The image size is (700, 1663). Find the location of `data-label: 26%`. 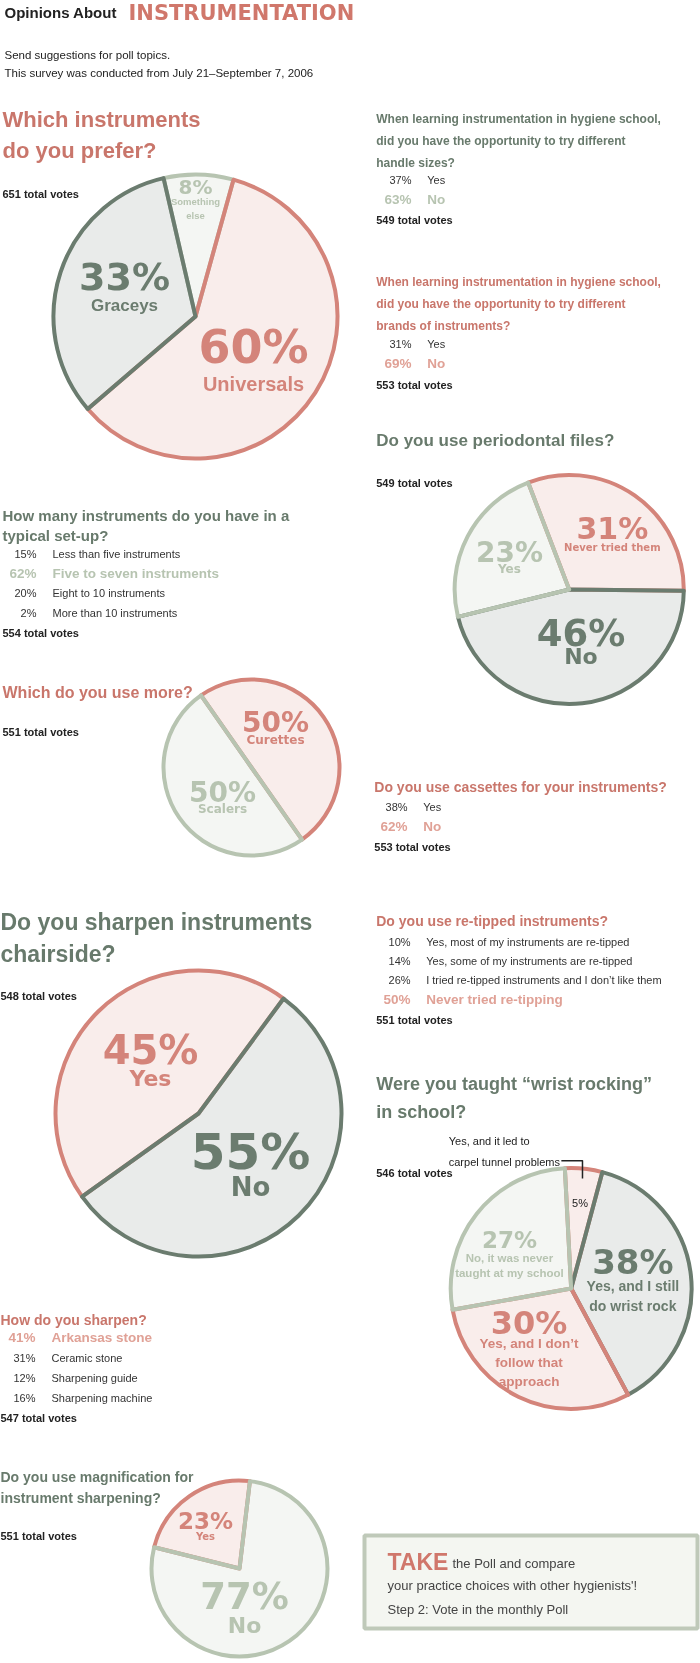

data-label: 26% is located at coordinates (399, 980).